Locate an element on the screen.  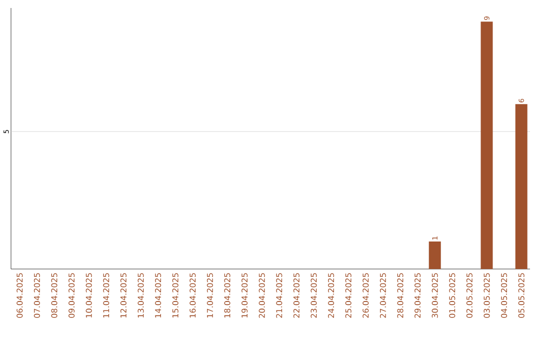
x-tick-label: 19.04.2025 is located at coordinates (245, 295).